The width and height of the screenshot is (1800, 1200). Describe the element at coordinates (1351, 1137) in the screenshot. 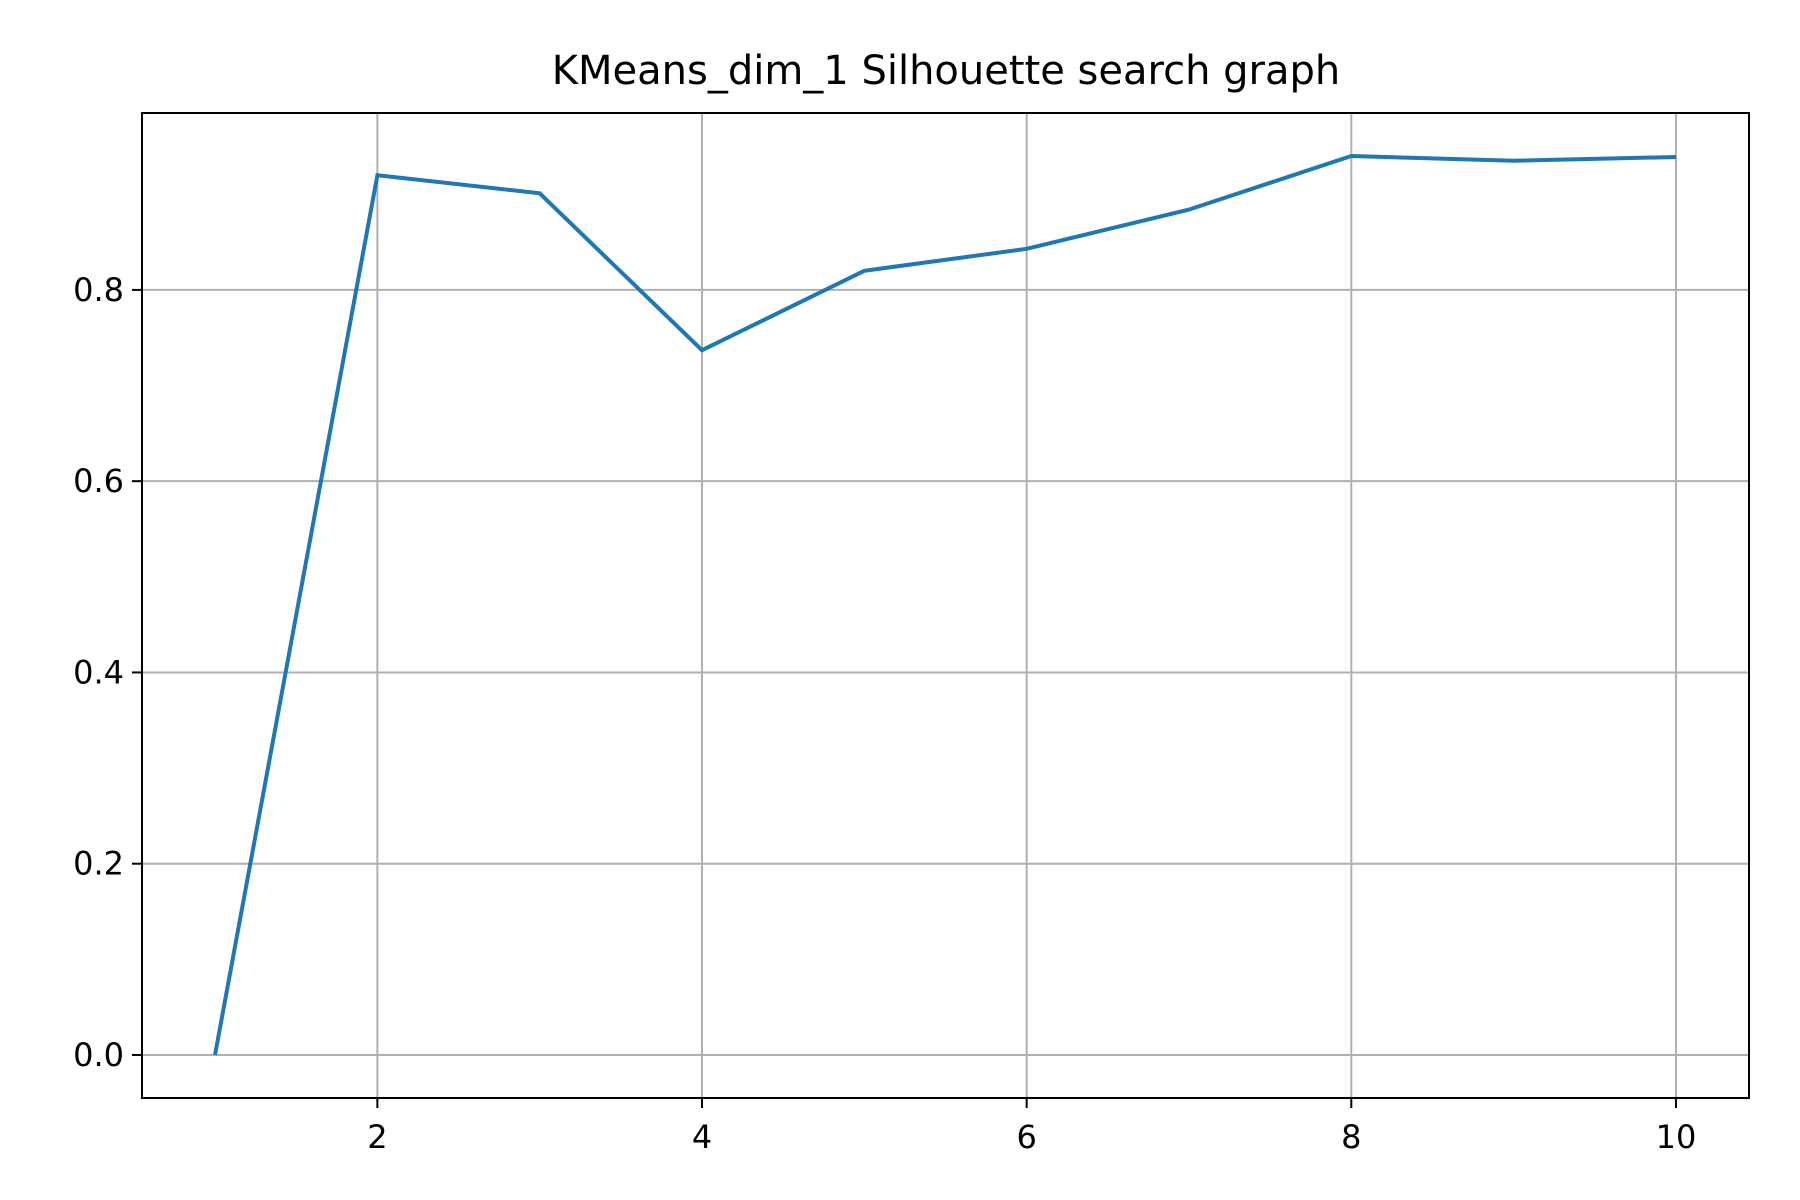

I see `x-tick-label: 8` at that location.